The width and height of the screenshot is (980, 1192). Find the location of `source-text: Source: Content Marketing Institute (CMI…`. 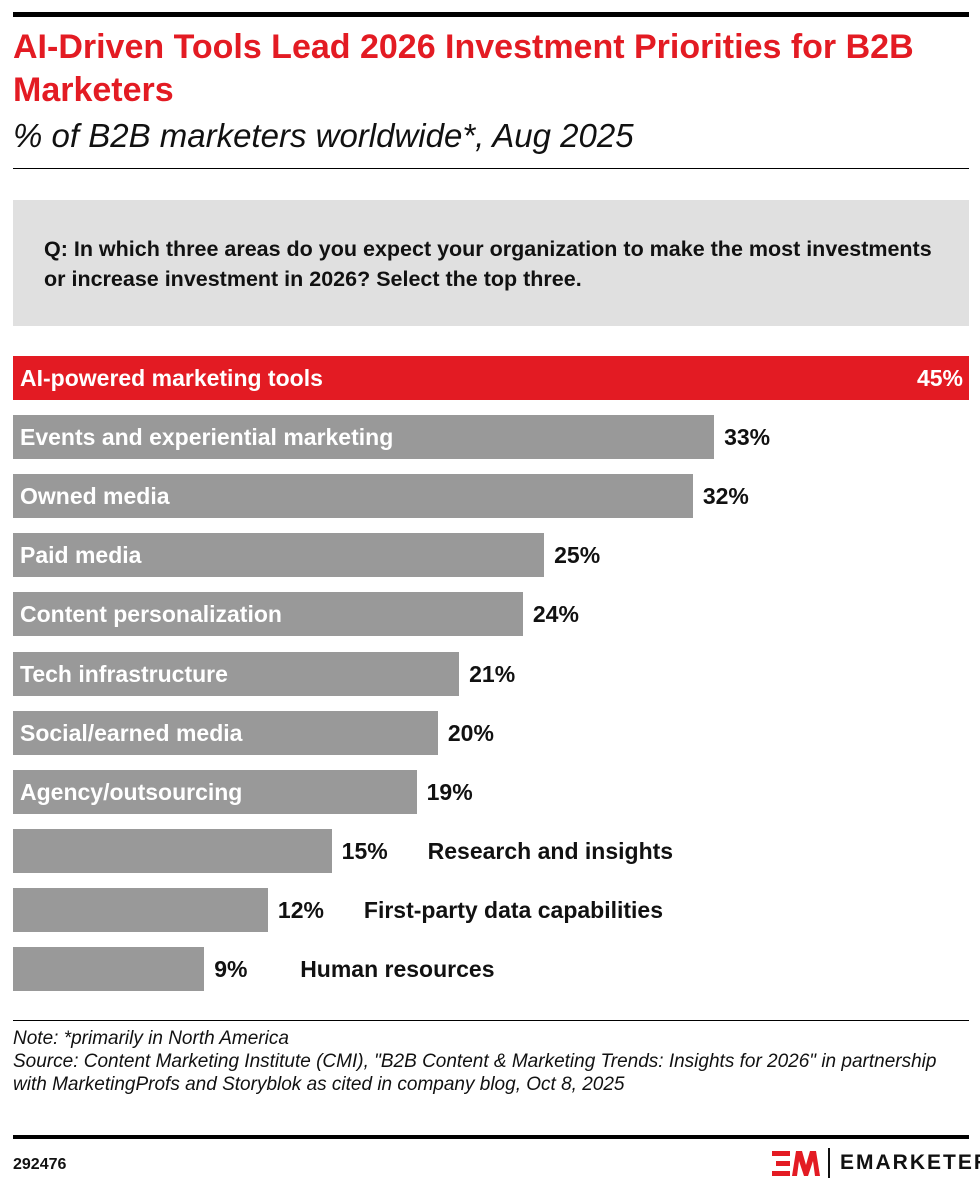

source-text: Source: Content Marketing Institute (CMI… is located at coordinates (475, 1073).